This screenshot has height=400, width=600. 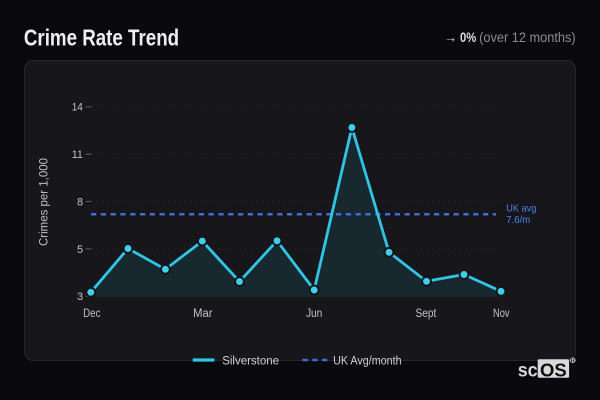 I want to click on svg-text: sc, so click(x=528, y=370).